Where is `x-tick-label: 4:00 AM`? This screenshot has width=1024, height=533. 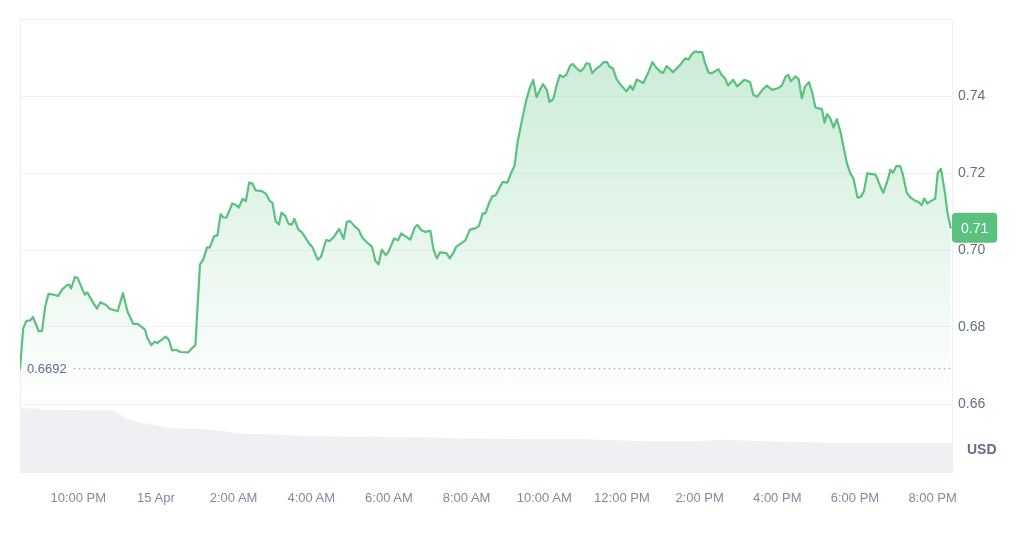 x-tick-label: 4:00 AM is located at coordinates (311, 498).